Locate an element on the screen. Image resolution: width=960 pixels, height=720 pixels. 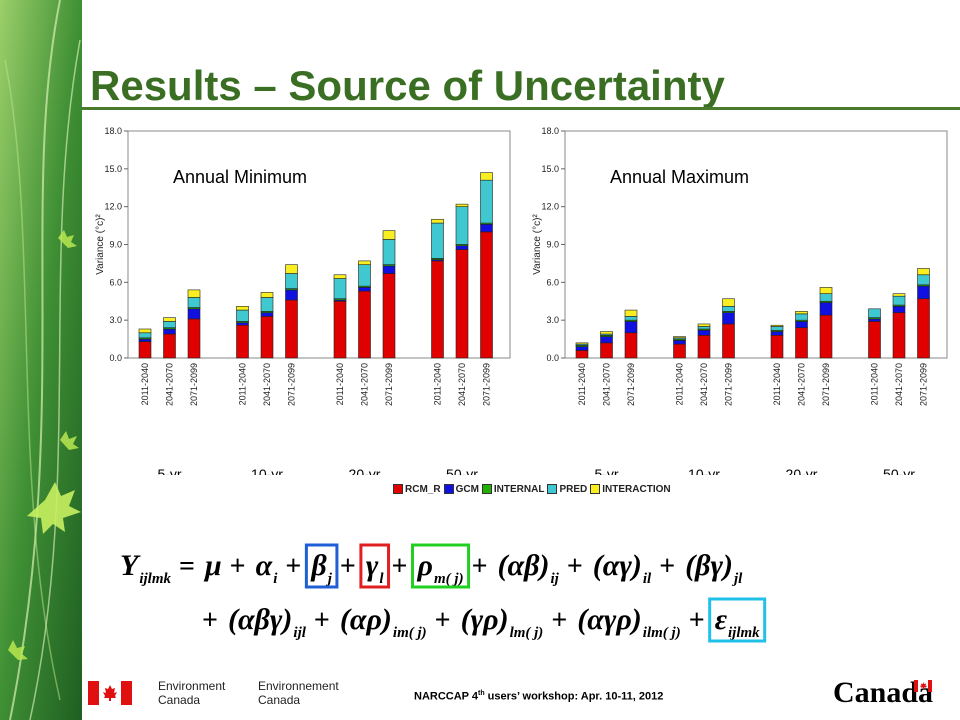
plot-area is located at coordinates (319, 244).